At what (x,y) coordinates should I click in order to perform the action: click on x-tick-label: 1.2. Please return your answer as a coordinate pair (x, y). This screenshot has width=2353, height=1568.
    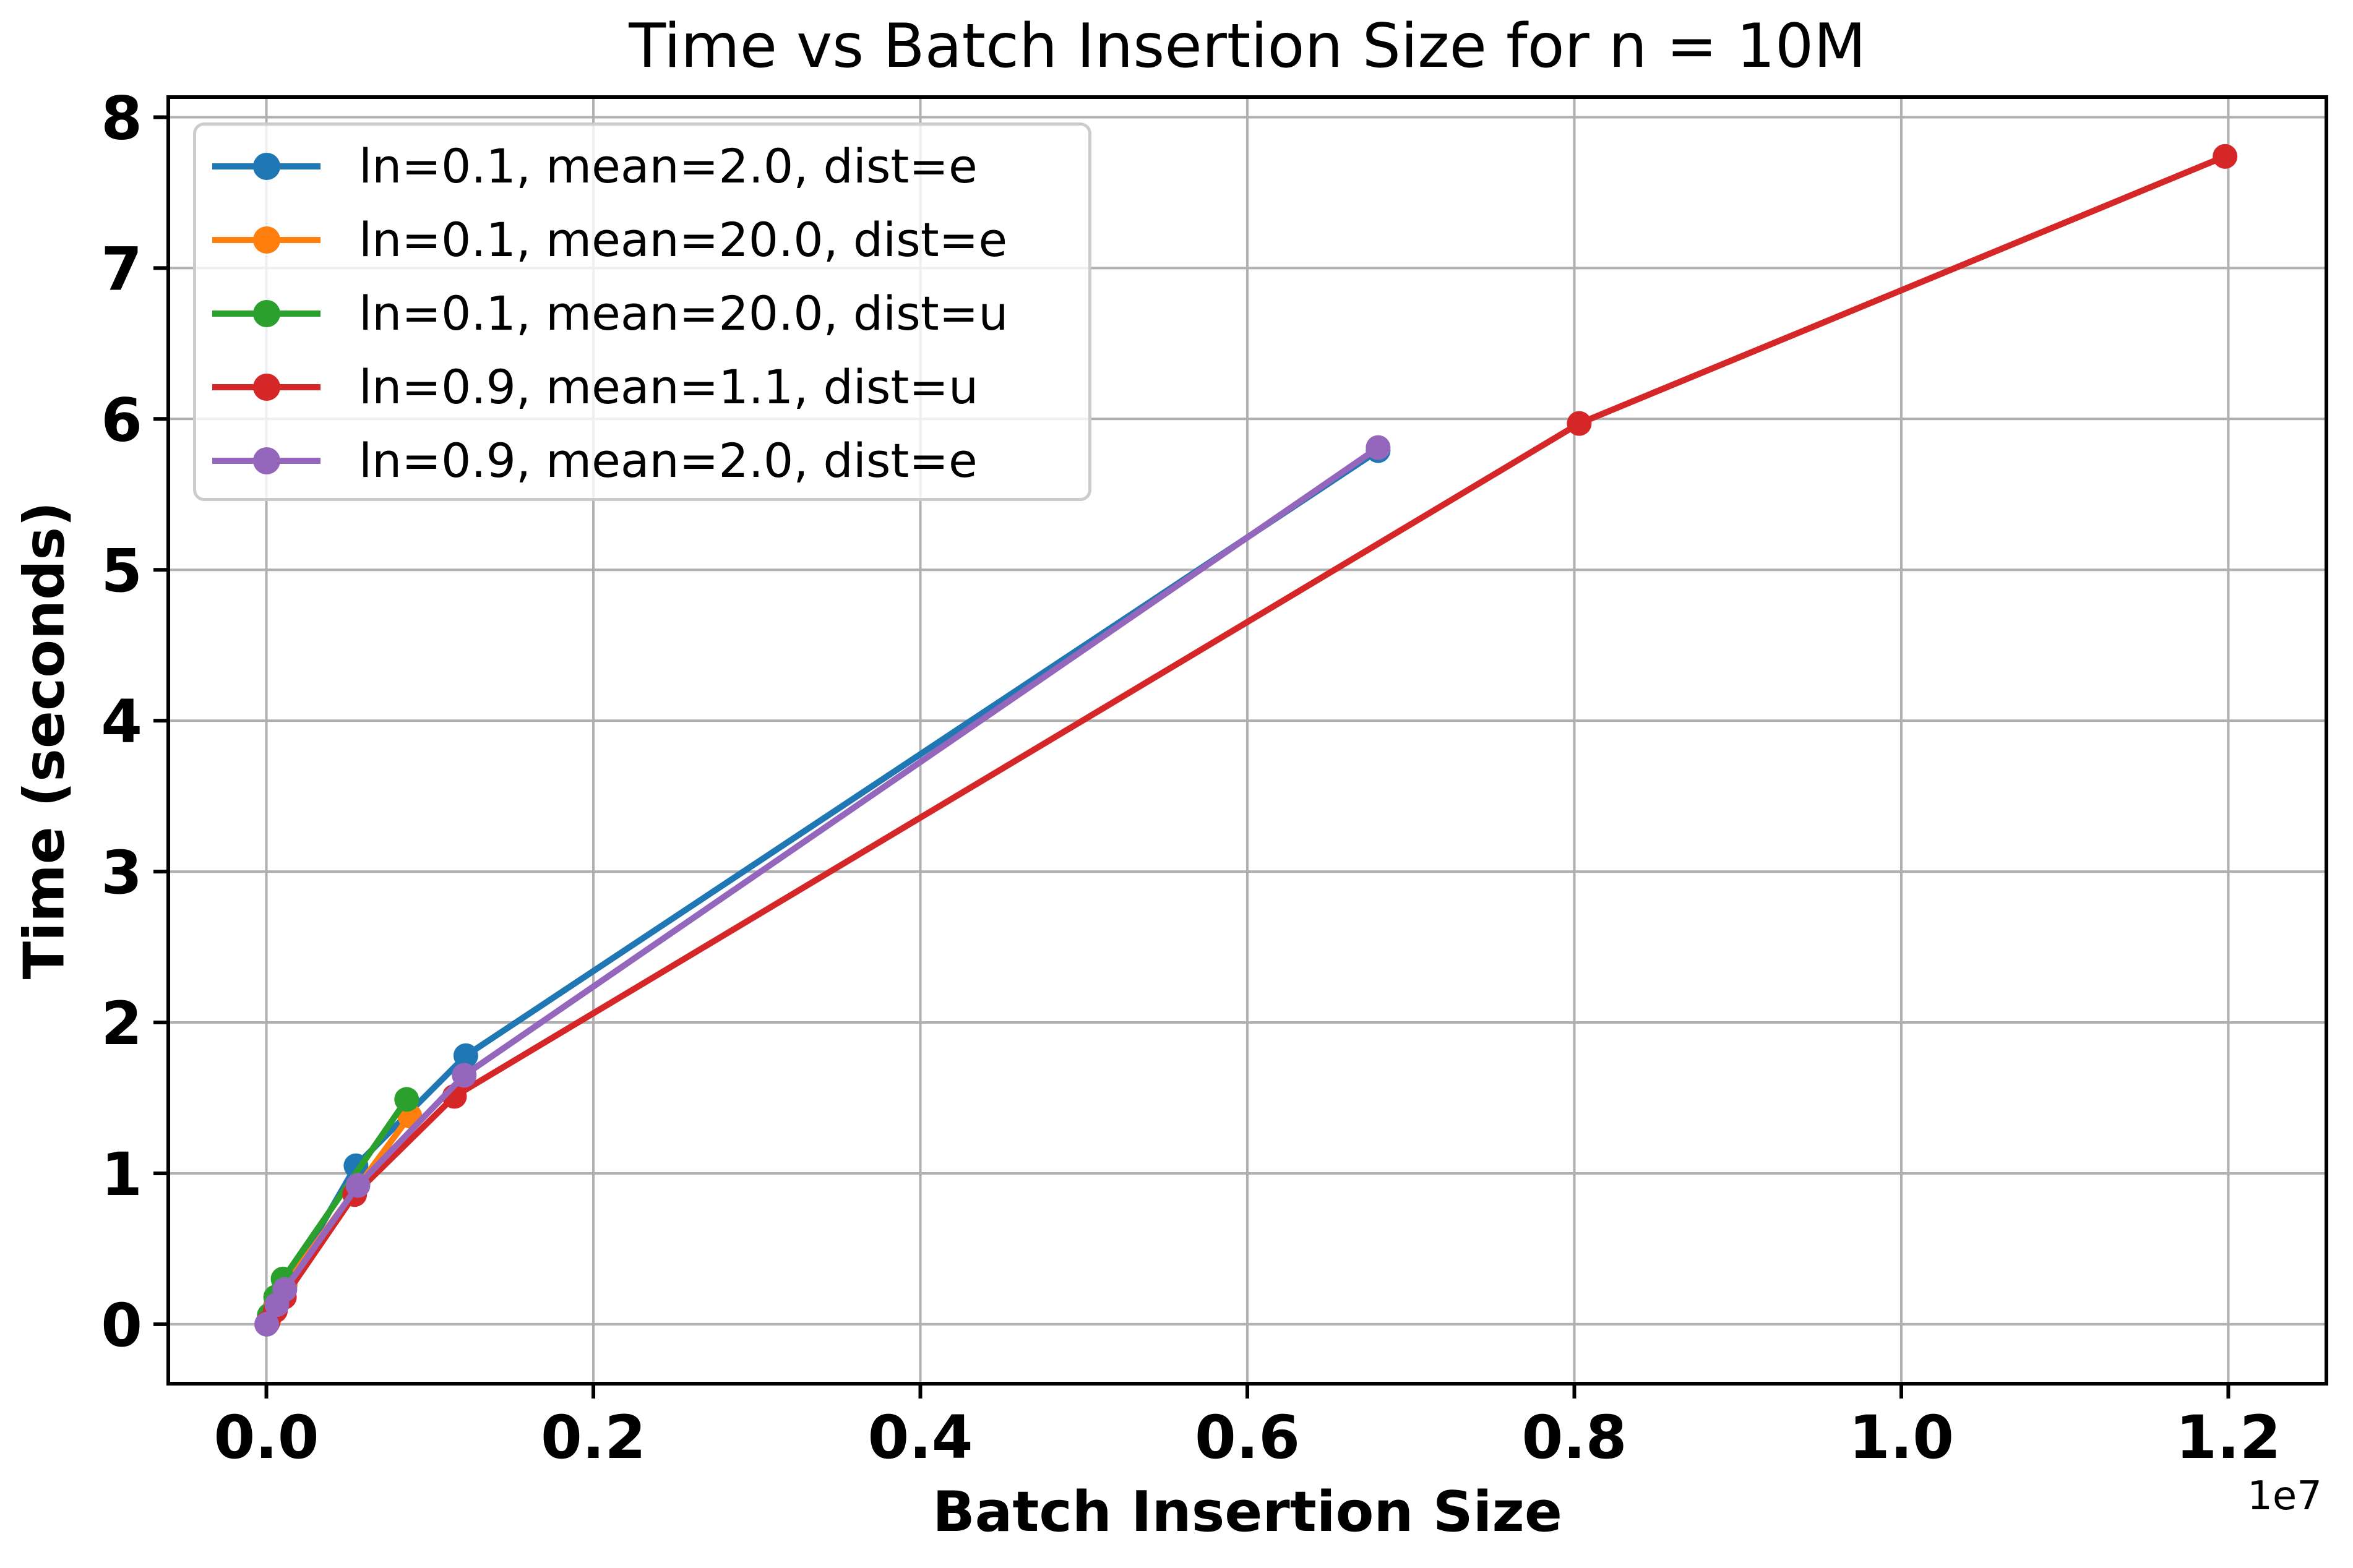
    Looking at the image, I should click on (2228, 1438).